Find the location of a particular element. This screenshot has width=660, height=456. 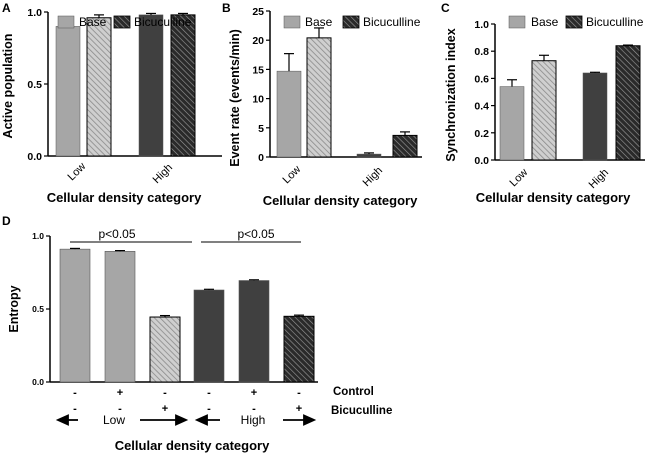

panel-d-group-low-arrow is located at coordinates (122, 420).